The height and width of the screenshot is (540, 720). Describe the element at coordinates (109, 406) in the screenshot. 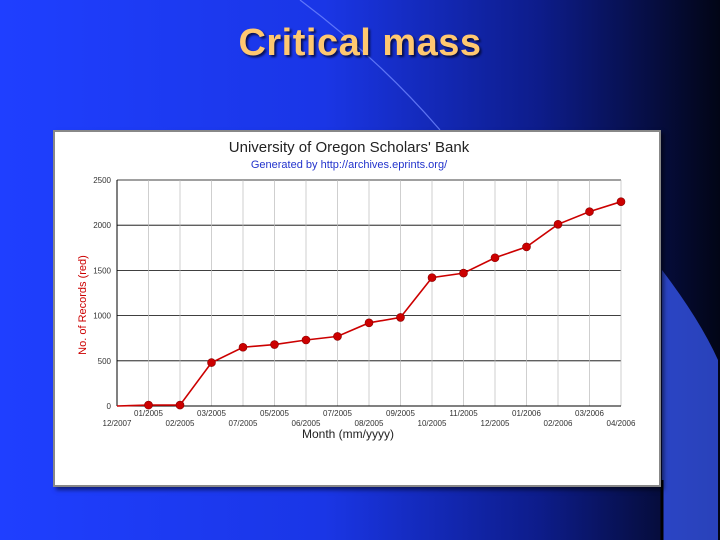

I see `y-tick-label: 0` at that location.